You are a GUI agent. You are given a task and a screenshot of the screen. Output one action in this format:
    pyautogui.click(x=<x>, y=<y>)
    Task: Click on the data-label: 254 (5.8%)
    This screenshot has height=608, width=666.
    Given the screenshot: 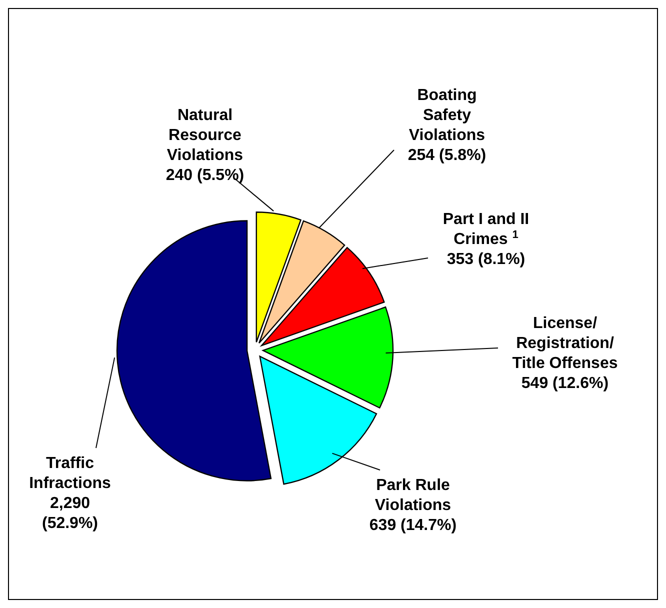 What is the action you would take?
    pyautogui.click(x=447, y=155)
    